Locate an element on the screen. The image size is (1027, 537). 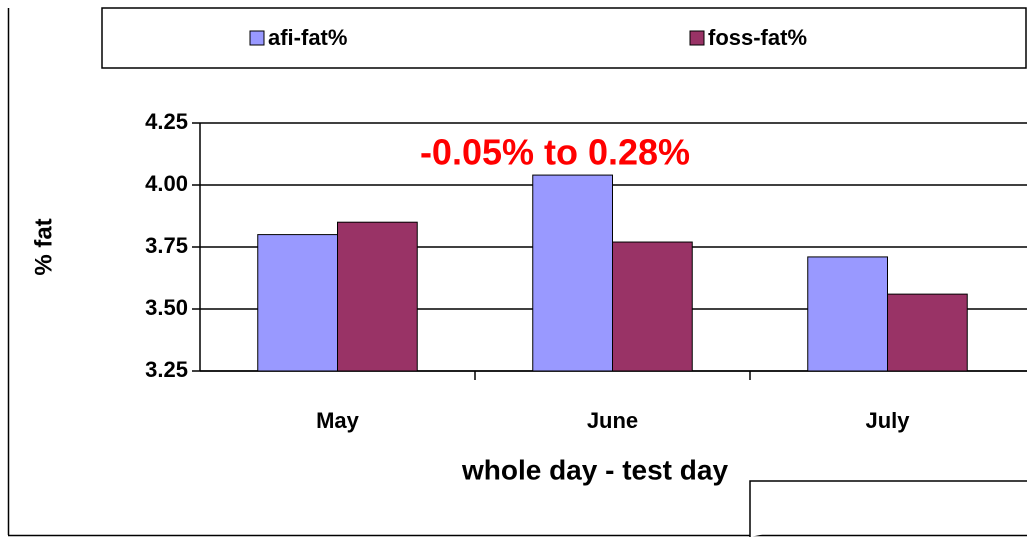
legend-label: afi-fat% is located at coordinates (307, 37).